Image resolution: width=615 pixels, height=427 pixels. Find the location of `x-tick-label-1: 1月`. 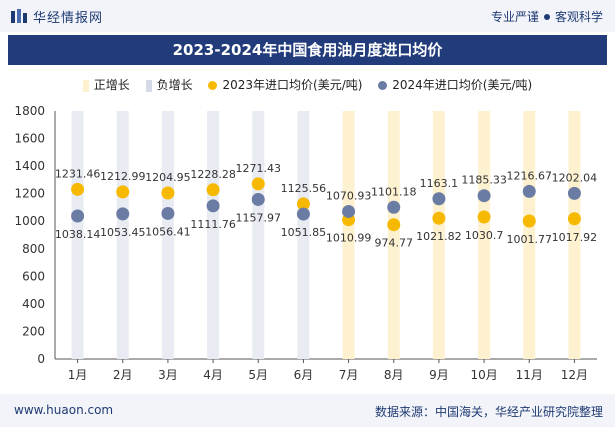

x-tick-label-1: 1月 is located at coordinates (78, 375).